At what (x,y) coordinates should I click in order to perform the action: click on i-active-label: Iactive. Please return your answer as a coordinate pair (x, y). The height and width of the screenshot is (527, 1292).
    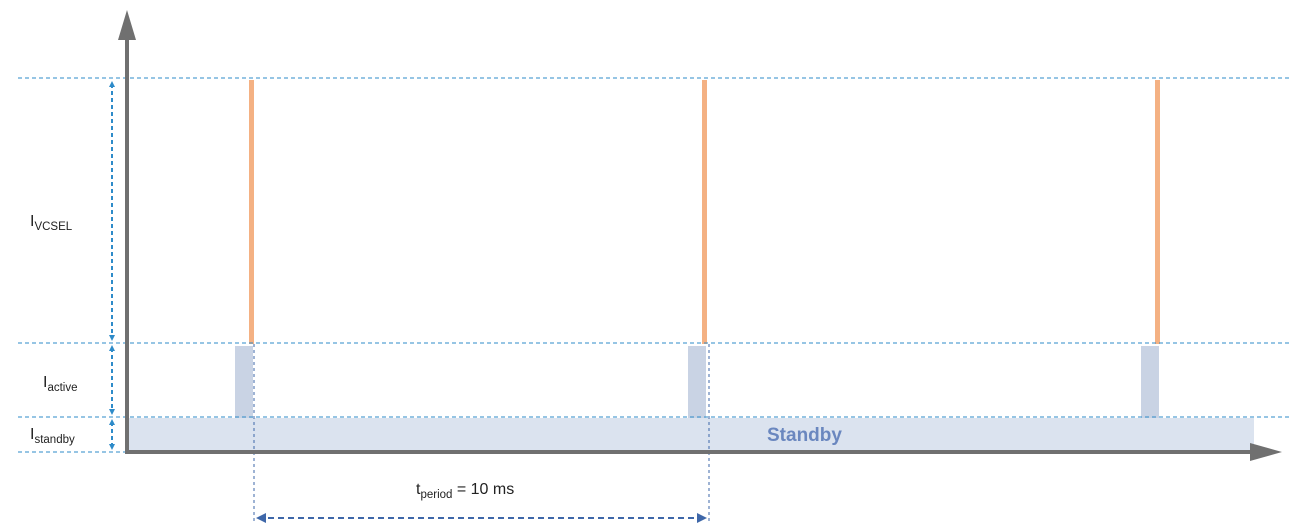
    Looking at the image, I should click on (60, 384).